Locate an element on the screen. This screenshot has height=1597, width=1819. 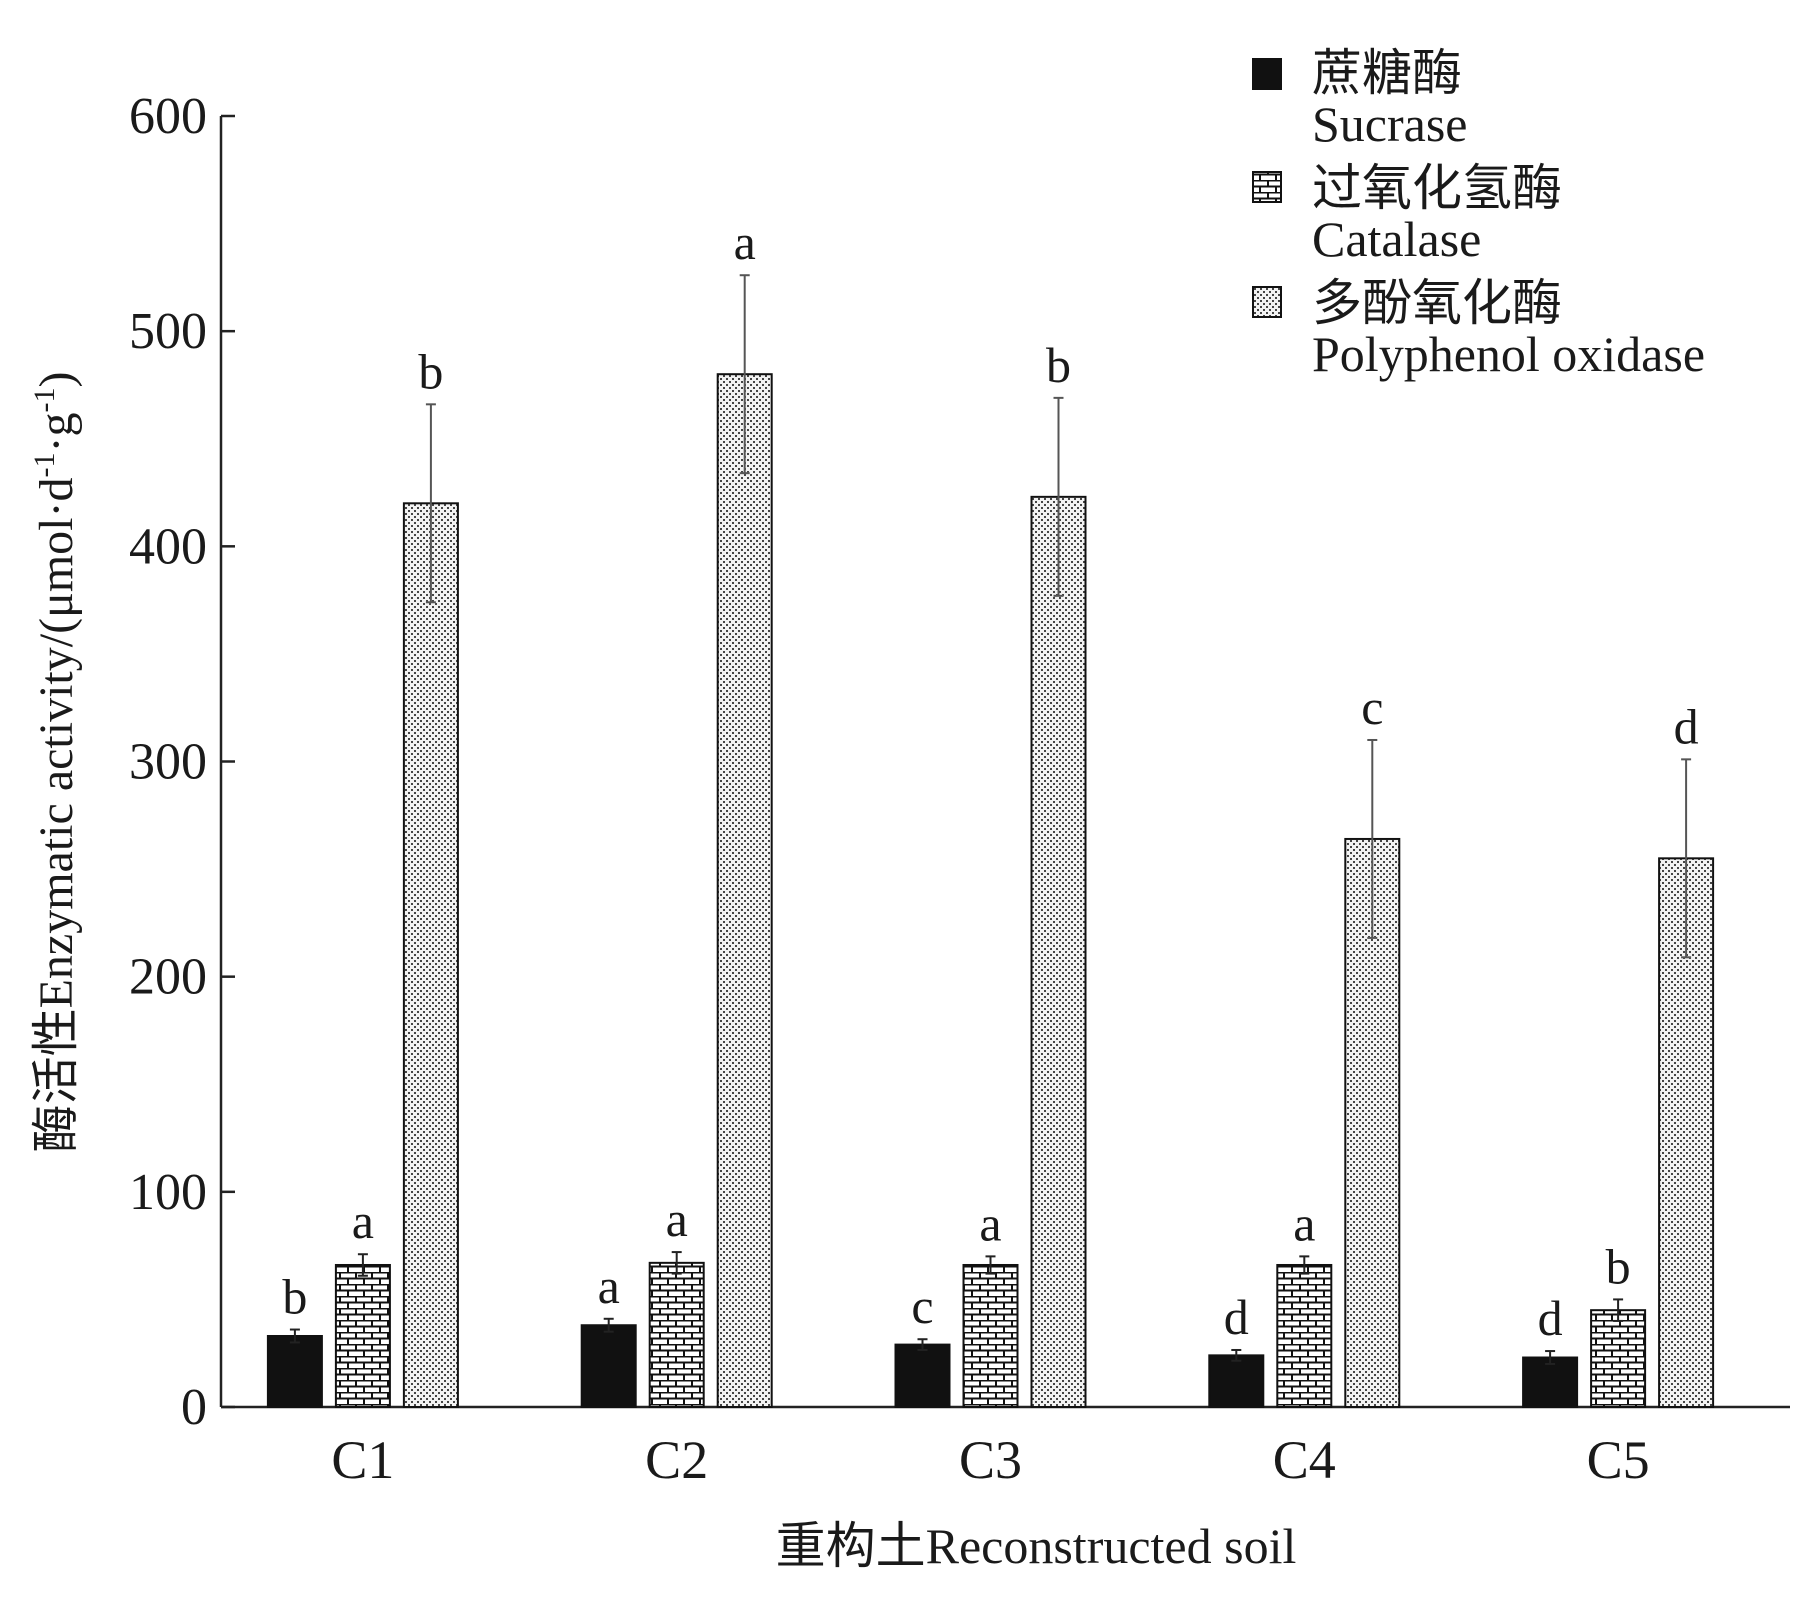
y-tick-label: 600 is located at coordinates (168, 116).